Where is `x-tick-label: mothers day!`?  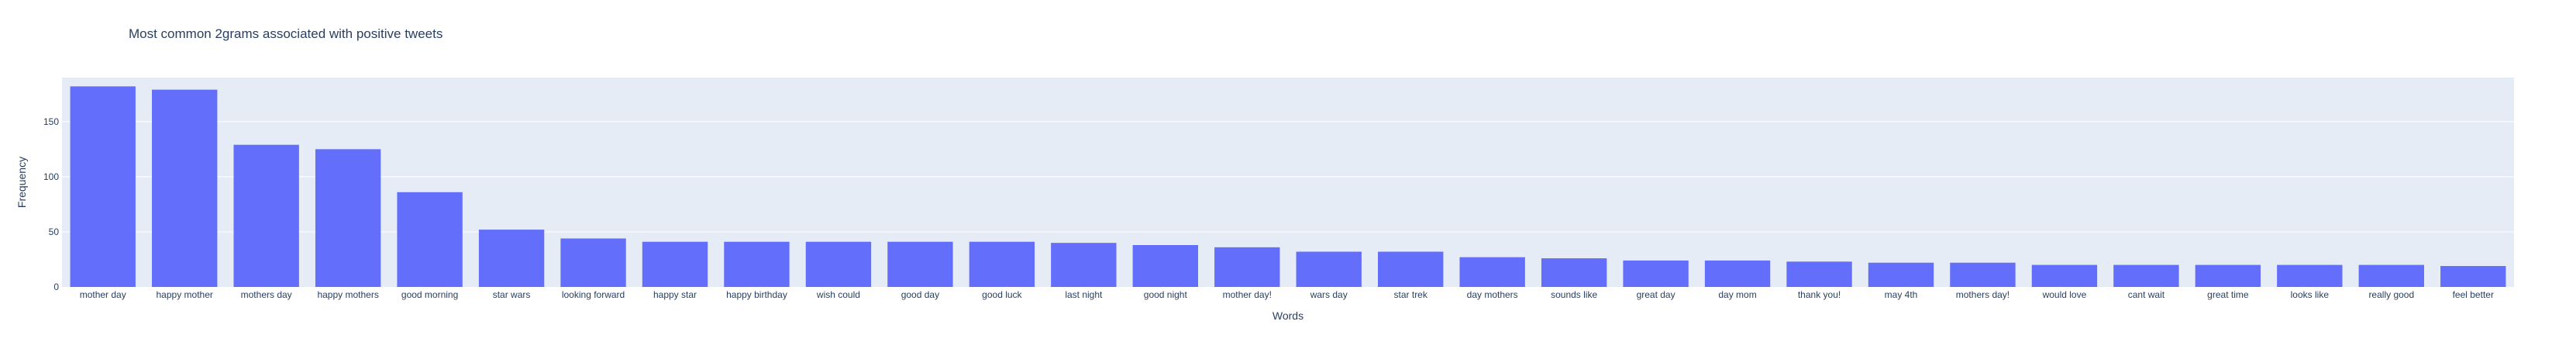 x-tick-label: mothers day! is located at coordinates (1982, 295).